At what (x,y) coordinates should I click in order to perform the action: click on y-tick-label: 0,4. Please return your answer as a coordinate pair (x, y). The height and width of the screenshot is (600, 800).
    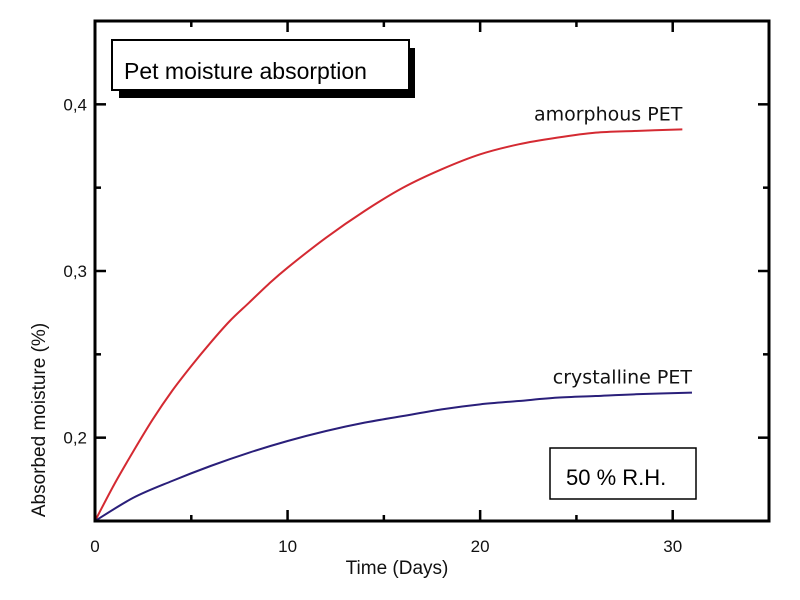
    Looking at the image, I should click on (75, 104).